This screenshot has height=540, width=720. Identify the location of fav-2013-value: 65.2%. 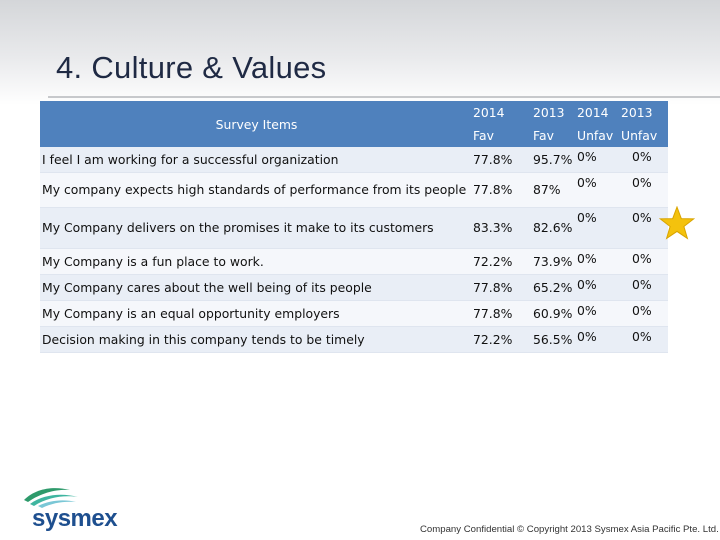
(552, 287).